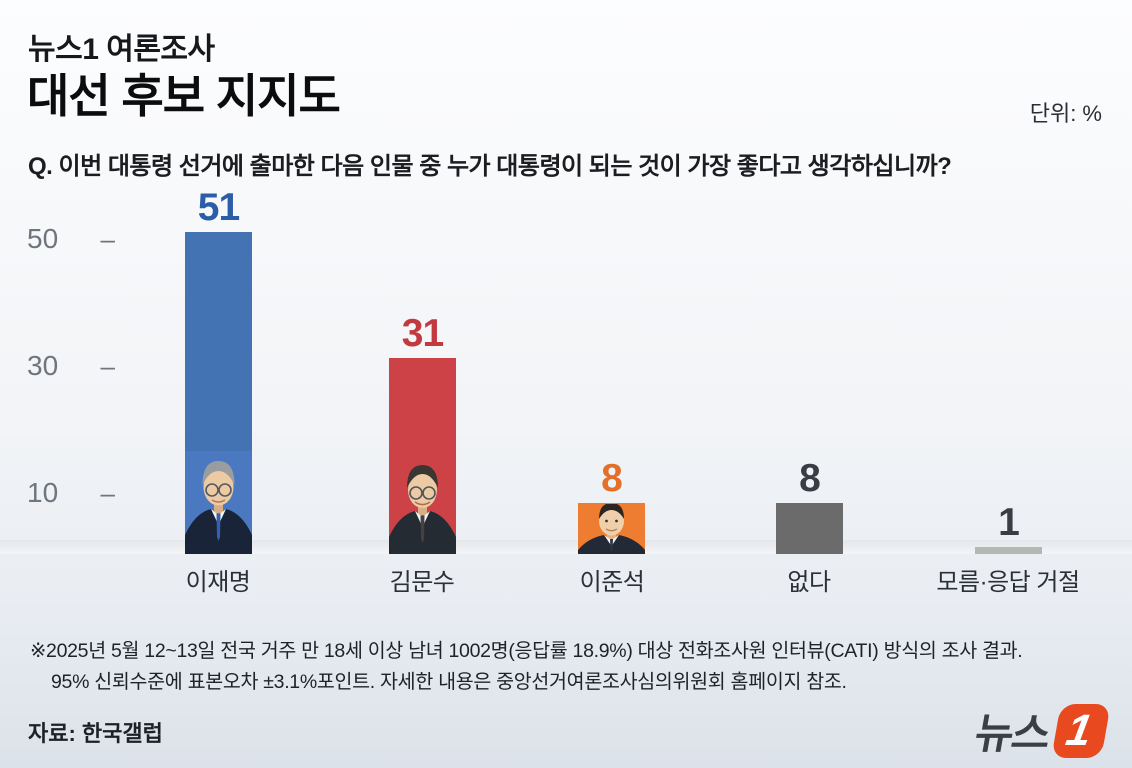 Image resolution: width=1132 pixels, height=768 pixels. I want to click on unit-label: 단위: %, so click(1065, 113).